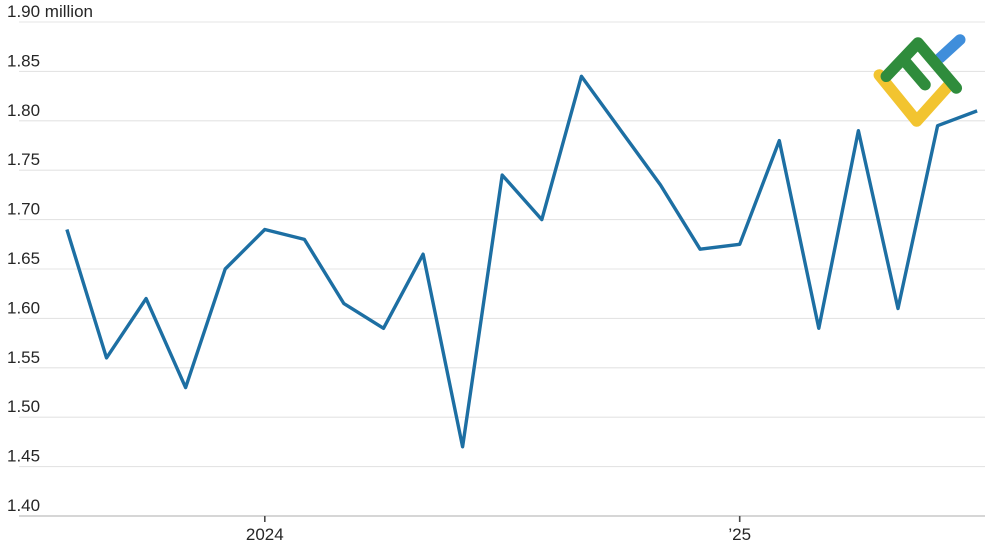 Image resolution: width=1000 pixels, height=545 pixels. I want to click on y-axis-label: 1.45, so click(23, 456).